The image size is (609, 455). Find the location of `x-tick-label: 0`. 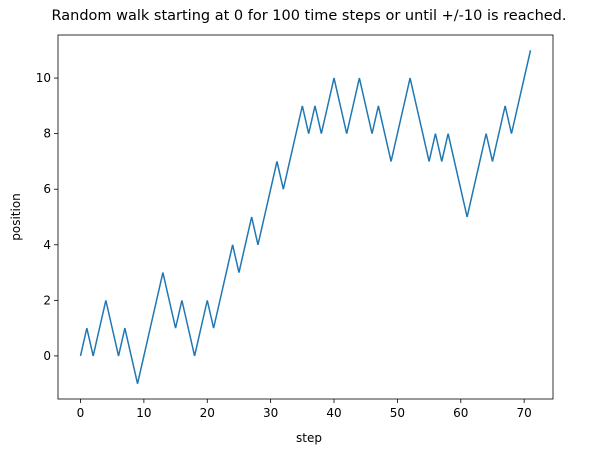

x-tick-label: 0 is located at coordinates (81, 413).